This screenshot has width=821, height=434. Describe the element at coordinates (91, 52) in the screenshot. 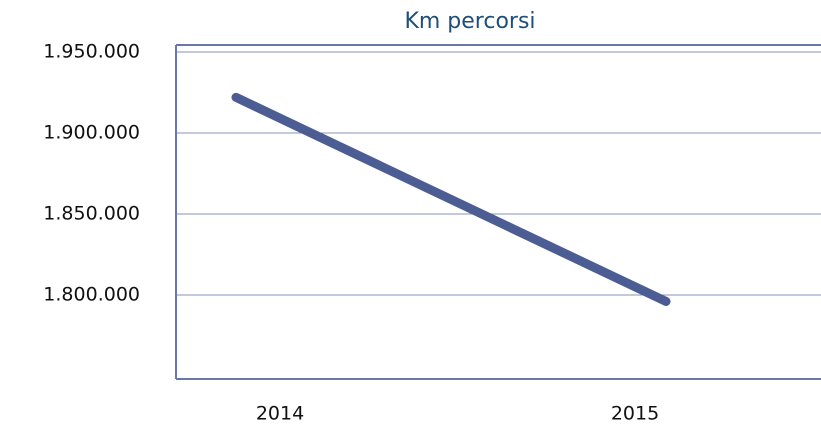

I see `y-tick-label: 1.950.000` at that location.